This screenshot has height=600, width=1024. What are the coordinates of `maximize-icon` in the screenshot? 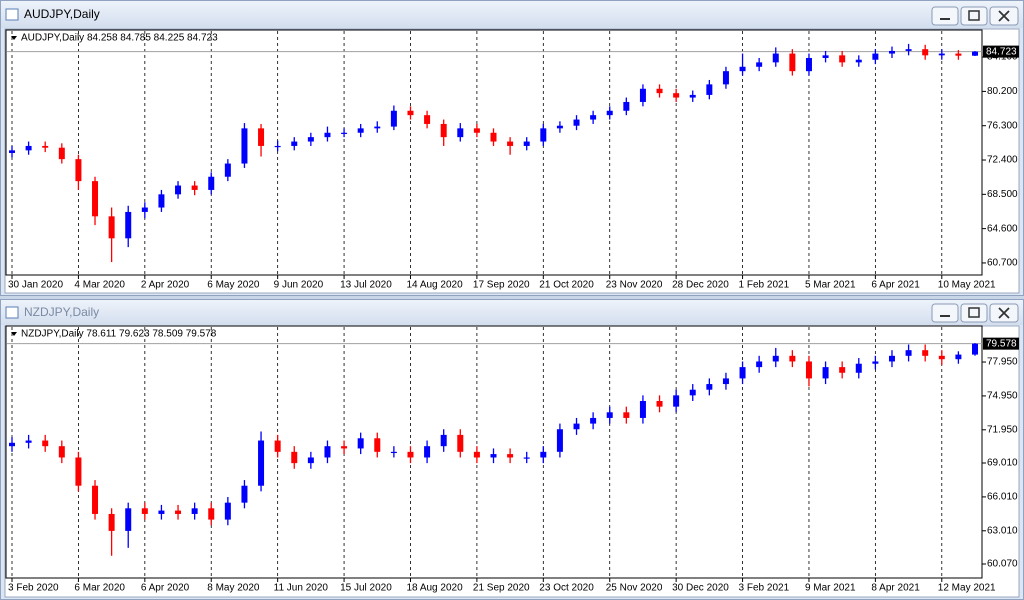 It's located at (974, 312).